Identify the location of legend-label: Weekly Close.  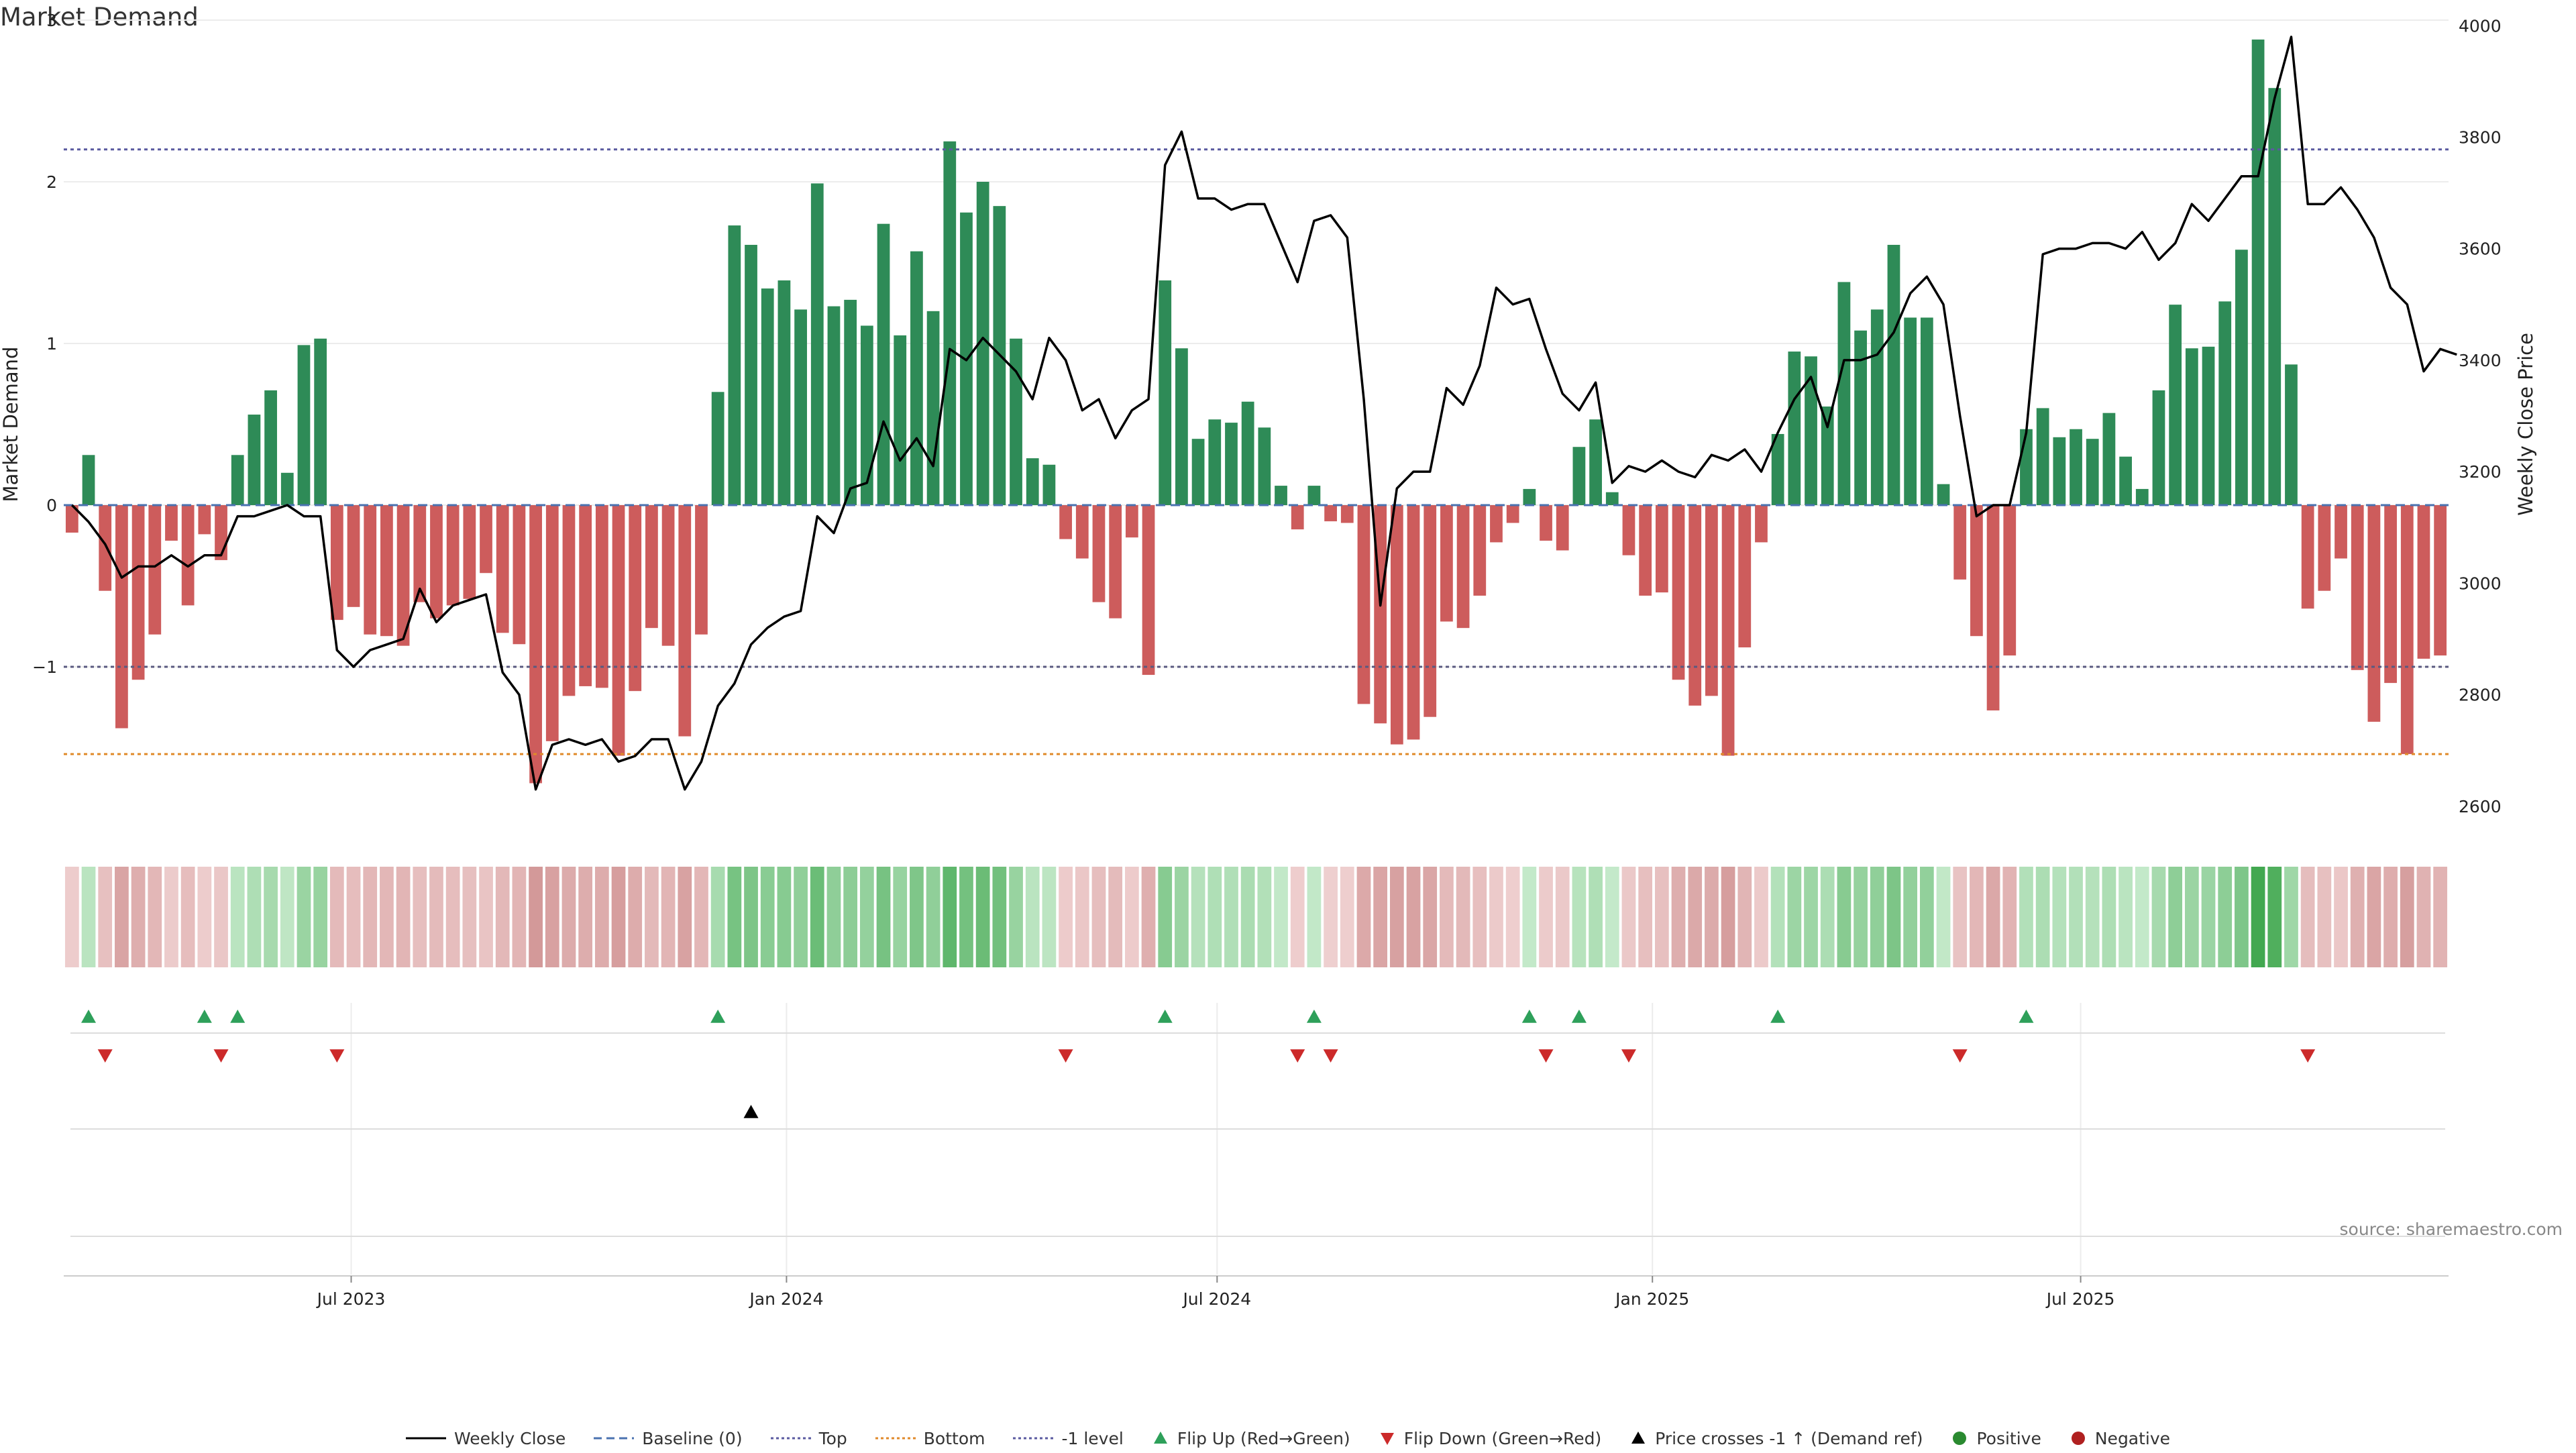
(509, 1438).